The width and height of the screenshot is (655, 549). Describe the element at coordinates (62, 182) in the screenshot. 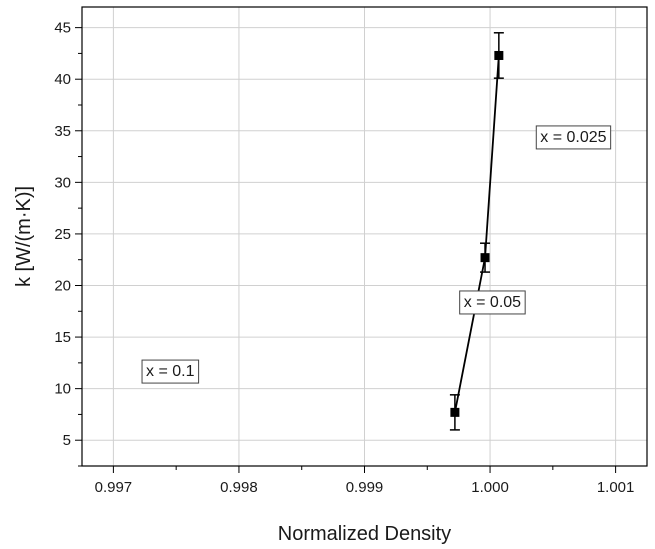

I see `y-tick-label: 30` at that location.